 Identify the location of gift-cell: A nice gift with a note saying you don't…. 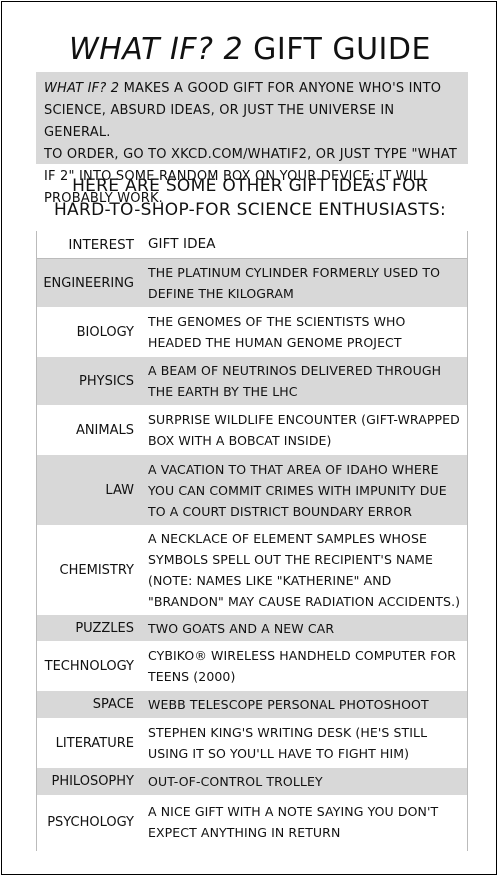
(293, 822).